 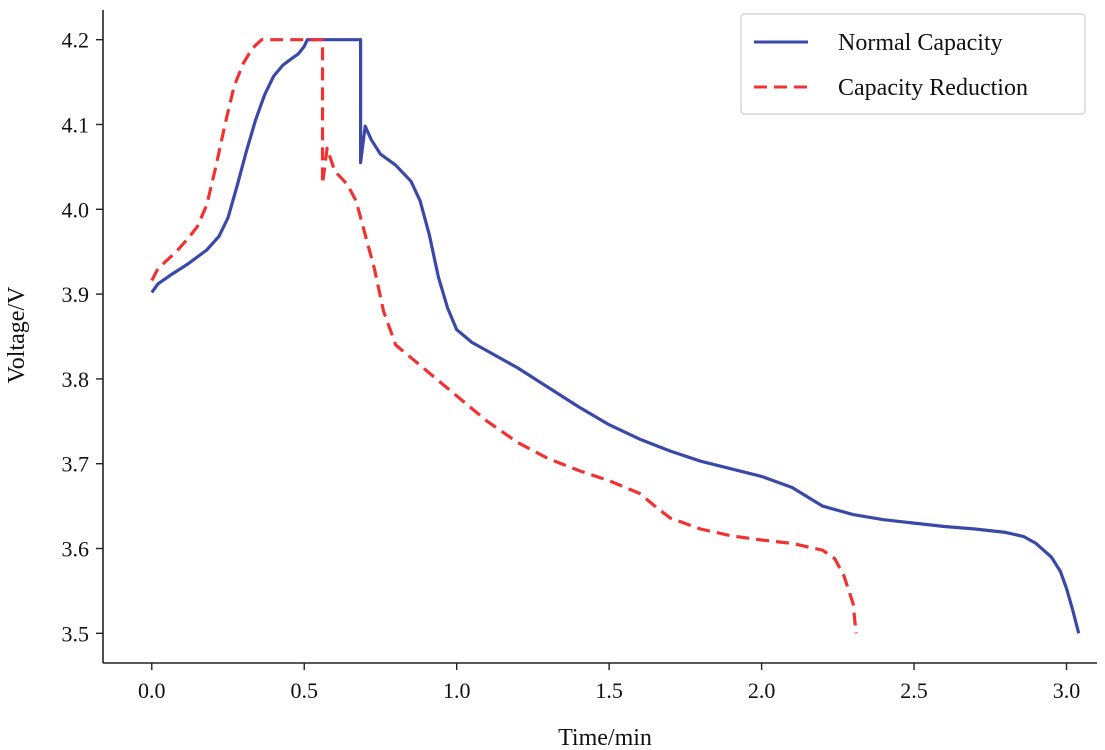 What do you see at coordinates (933, 88) in the screenshot?
I see `legend-label-capacity-reduction: Capacity Reduction` at bounding box center [933, 88].